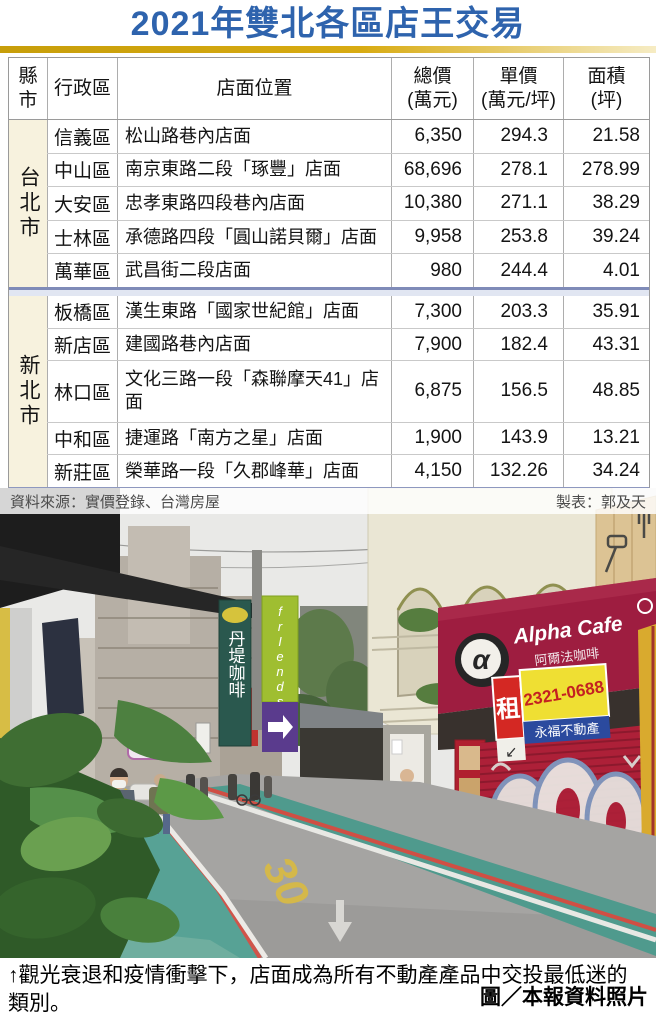 This screenshot has width=656, height=1015. I want to click on table-row: 新店區 建國路巷內店面 7,900 182.4 43.31, so click(348, 344).